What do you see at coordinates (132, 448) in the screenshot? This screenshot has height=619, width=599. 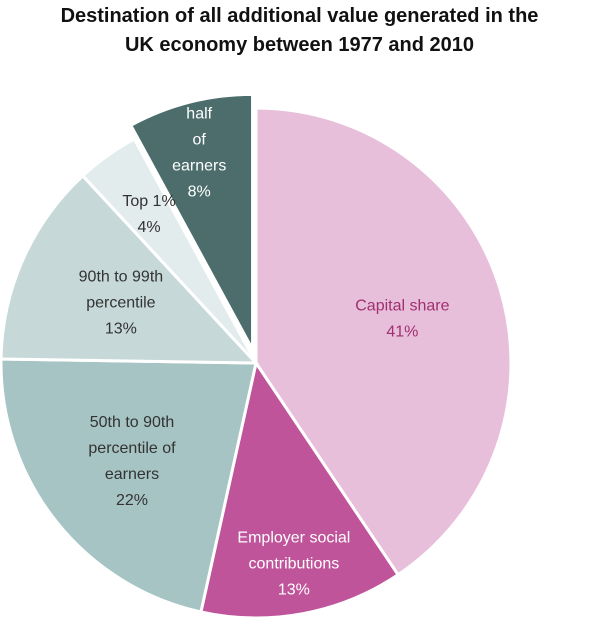 I see `pie-slice-label-2-line-1: percentile of` at bounding box center [132, 448].